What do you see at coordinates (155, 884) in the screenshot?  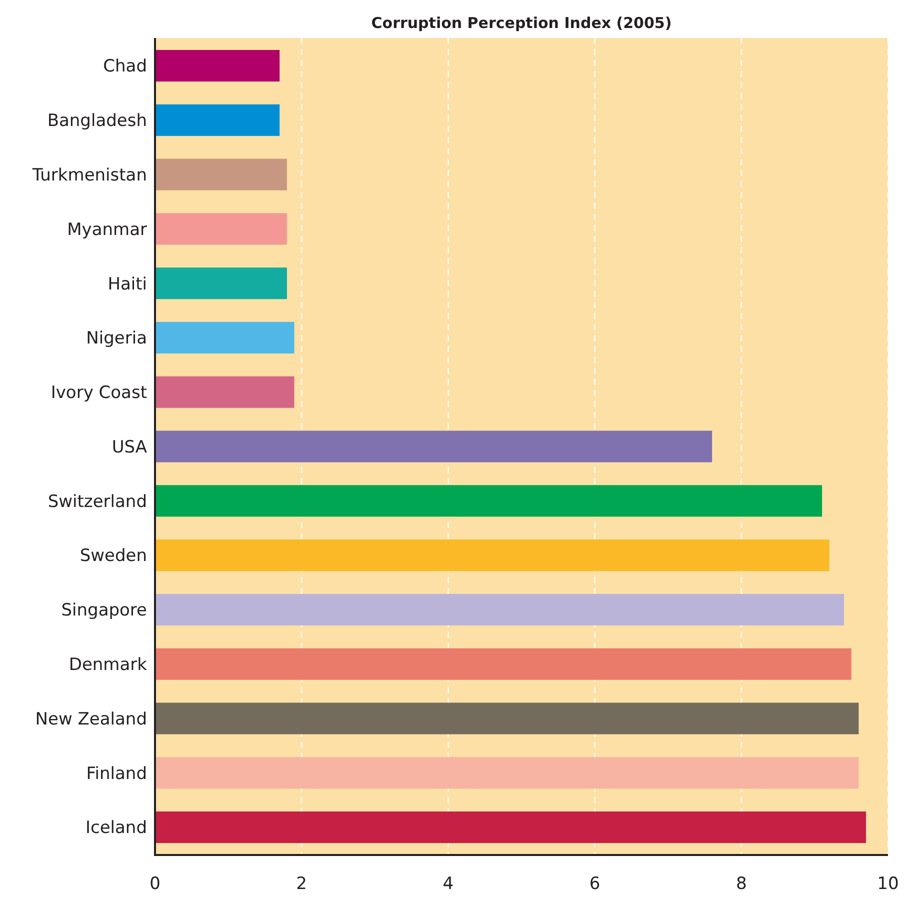 I see `x-tick-label: 0` at bounding box center [155, 884].